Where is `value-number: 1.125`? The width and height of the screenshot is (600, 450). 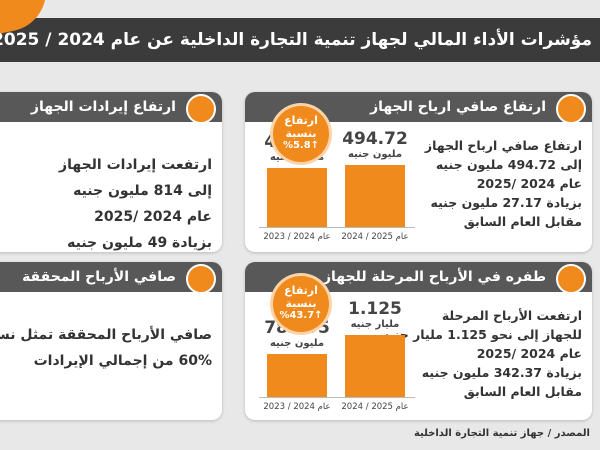
value-number: 1.125 is located at coordinates (375, 309).